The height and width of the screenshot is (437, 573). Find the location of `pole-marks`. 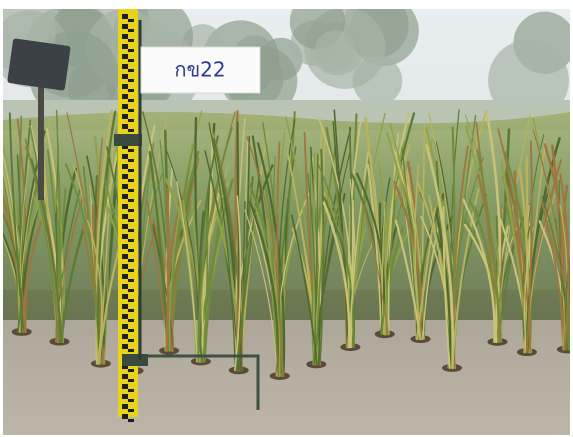

pole-marks is located at coordinates (128, 218).